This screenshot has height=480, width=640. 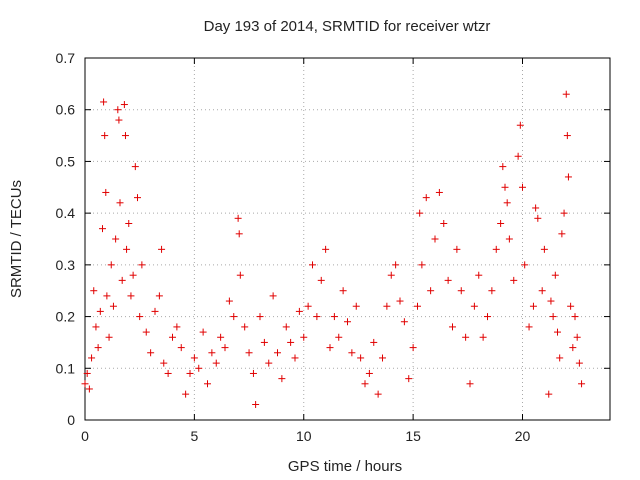 I want to click on y-tick-label: 0.3, so click(x=66, y=265).